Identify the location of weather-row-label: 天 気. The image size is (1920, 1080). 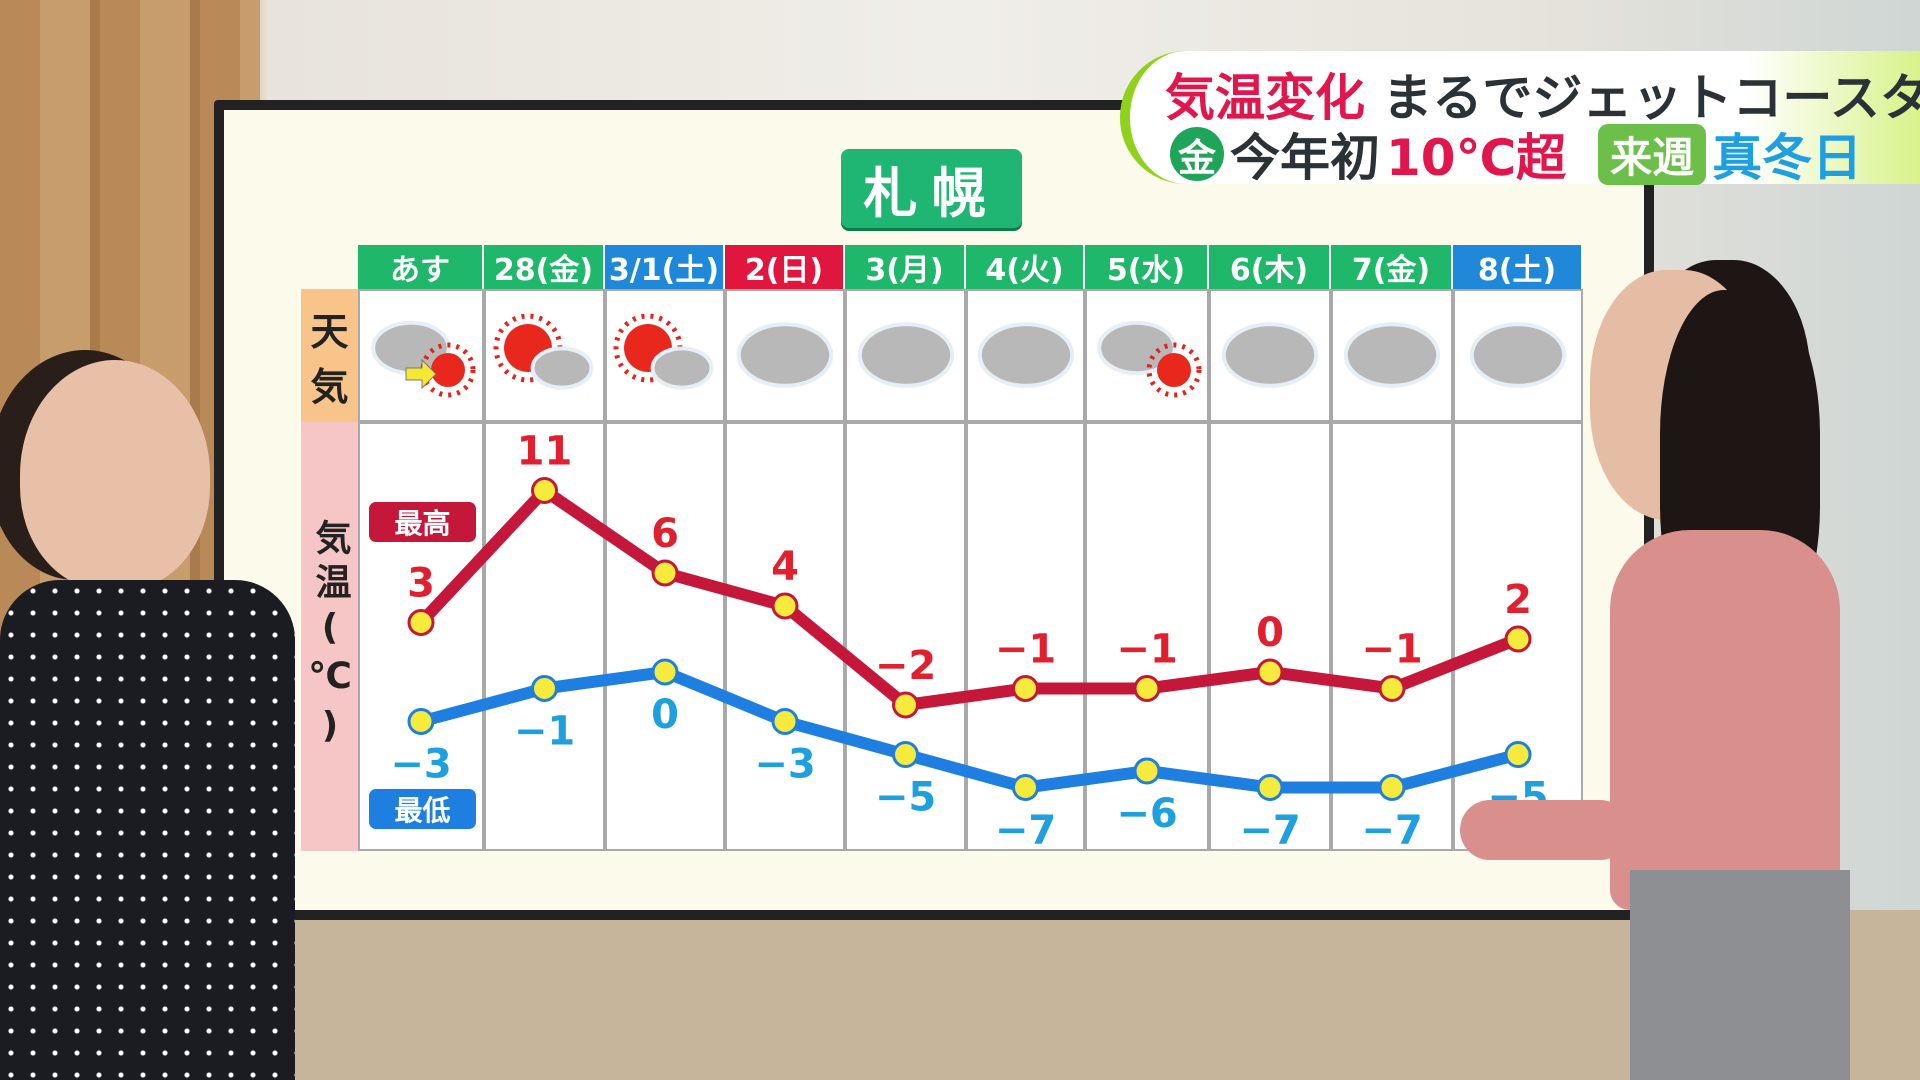
(329, 355).